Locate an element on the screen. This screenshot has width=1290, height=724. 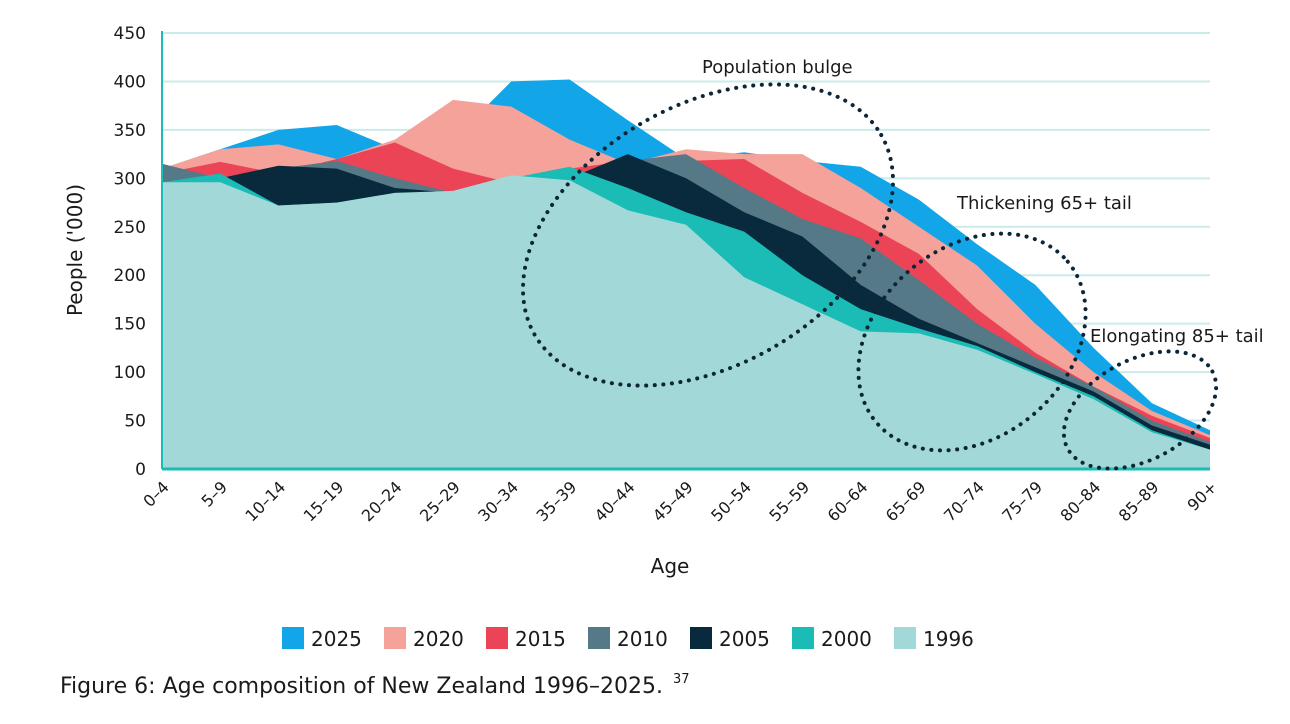
y-tick-label: 150 is located at coordinates (130, 325).